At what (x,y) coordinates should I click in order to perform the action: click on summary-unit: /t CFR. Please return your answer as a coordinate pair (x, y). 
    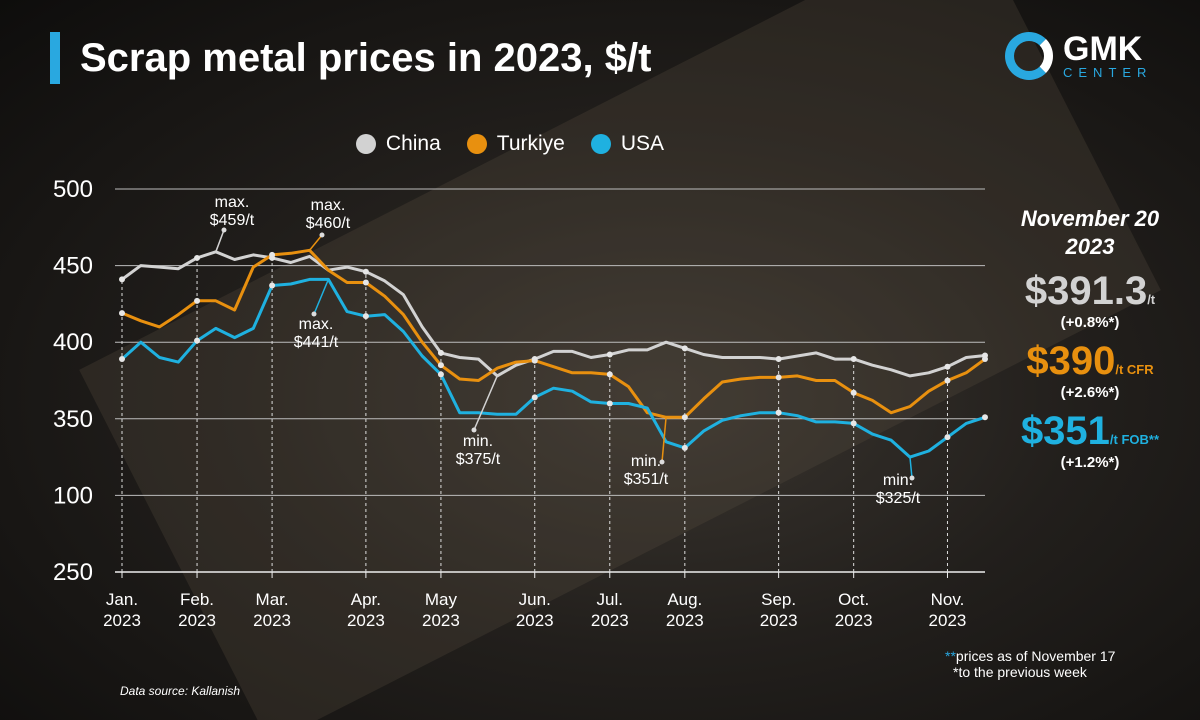
    Looking at the image, I should click on (1134, 369).